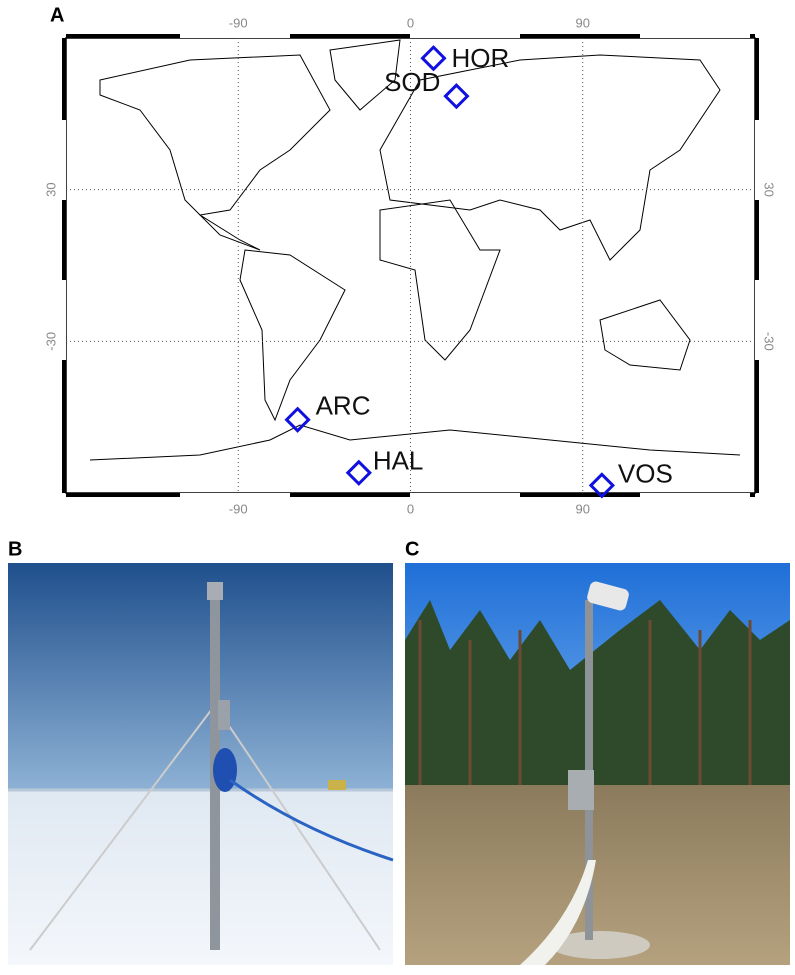 The height and width of the screenshot is (975, 795). I want to click on station-label: HOR, so click(480, 58).